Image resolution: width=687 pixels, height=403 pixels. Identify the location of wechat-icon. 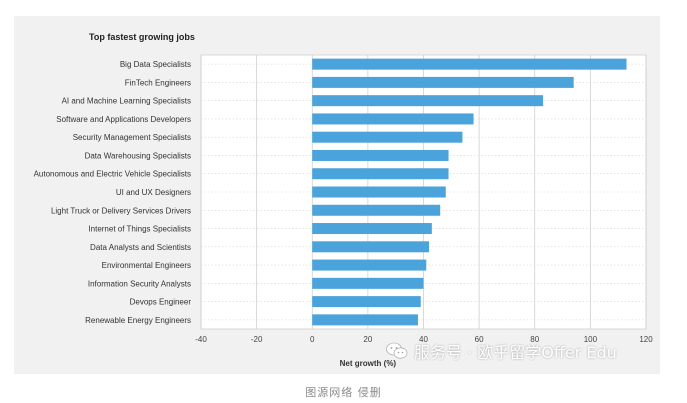
(397, 350).